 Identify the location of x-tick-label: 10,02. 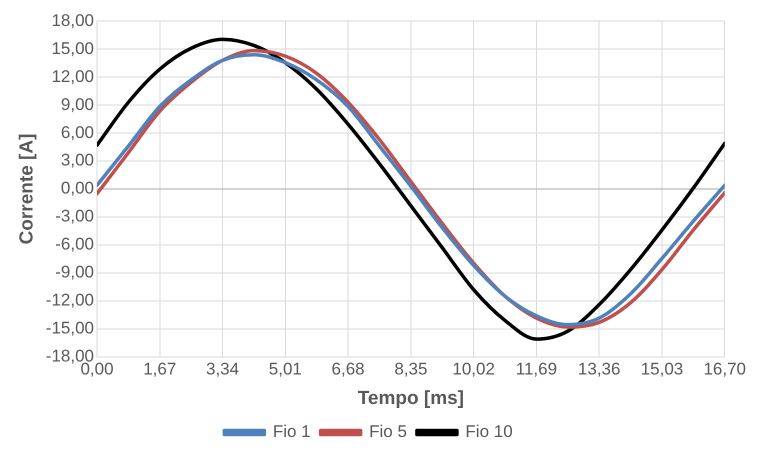
(473, 369).